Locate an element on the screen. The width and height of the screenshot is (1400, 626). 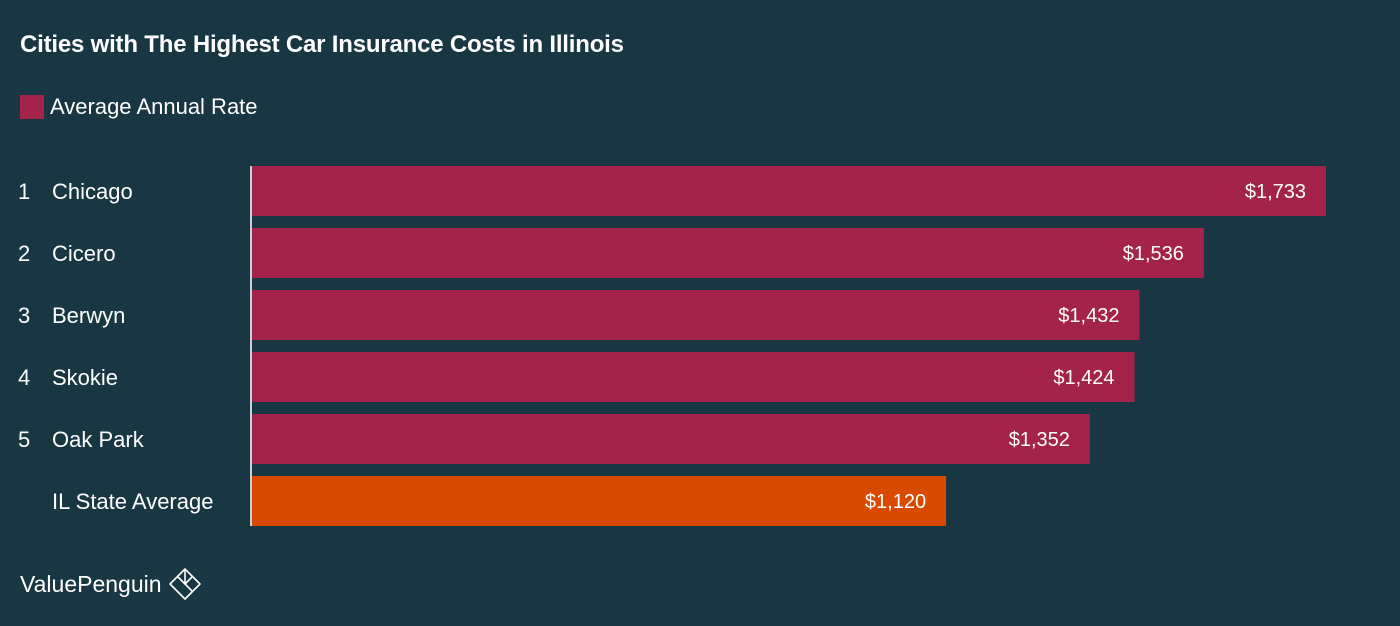
value-label: $1,352 is located at coordinates (1039, 440).